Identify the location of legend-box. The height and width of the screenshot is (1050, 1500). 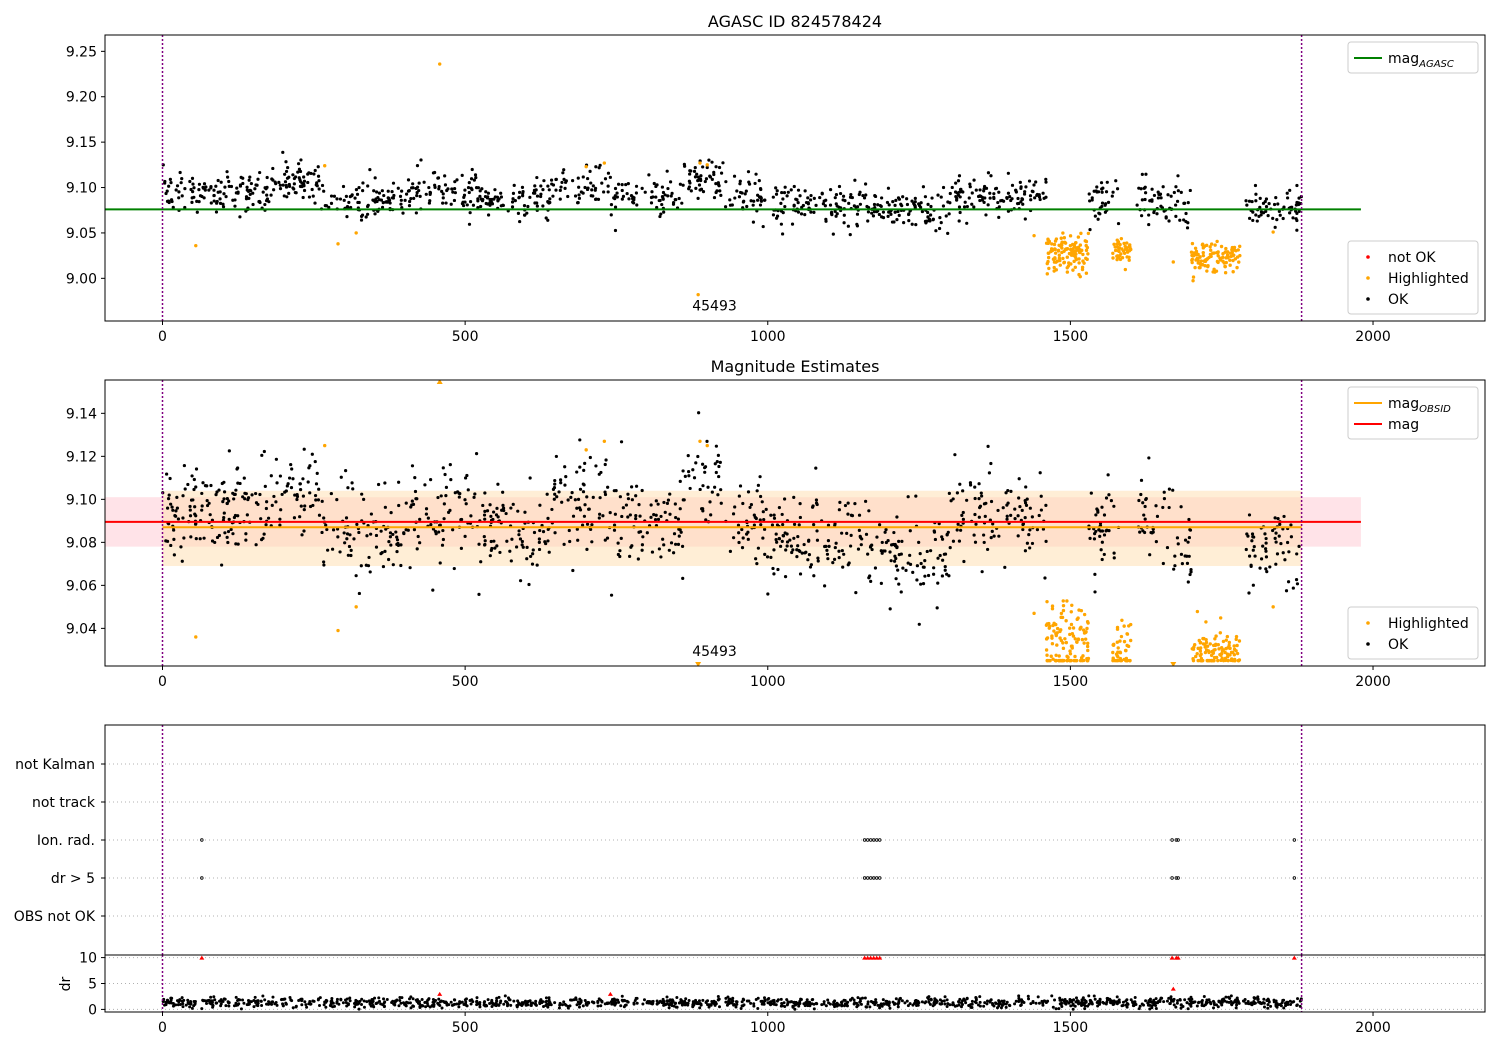
(1413, 413).